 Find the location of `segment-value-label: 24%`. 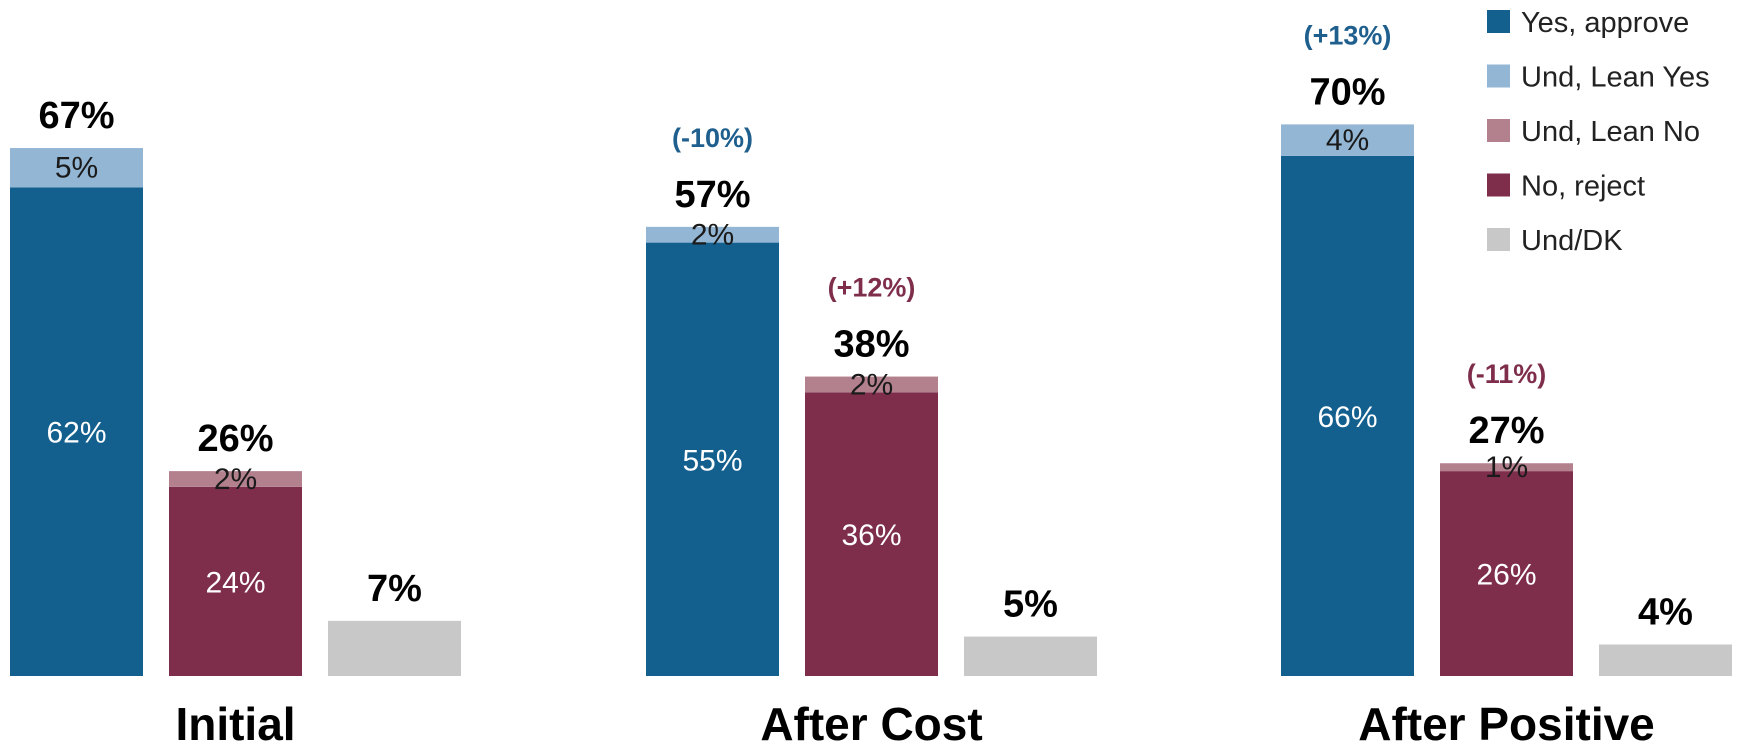

segment-value-label: 24% is located at coordinates (235, 582).